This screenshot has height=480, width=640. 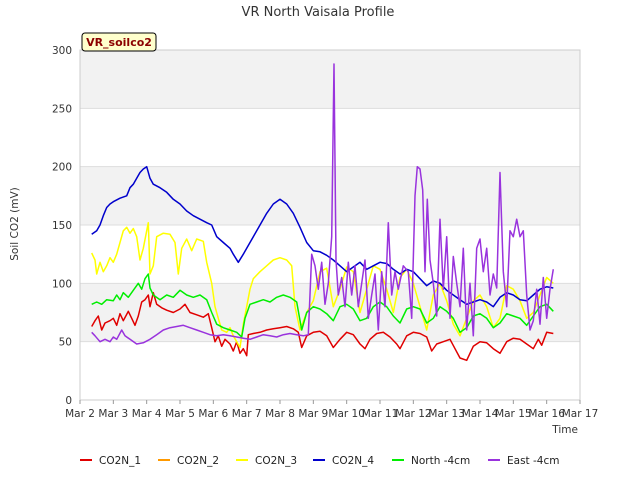 What do you see at coordinates (247, 414) in the screenshot?
I see `x-tick-label: Mar 7` at bounding box center [247, 414].